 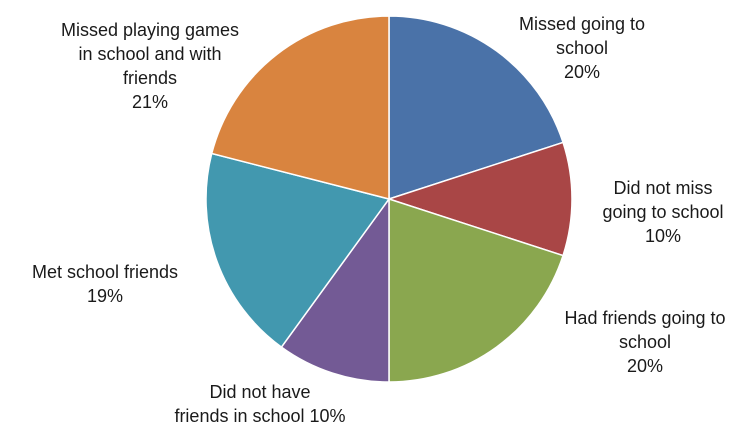 I want to click on pie-slice-did-not-have-friends-in-school, so click(x=335, y=289).